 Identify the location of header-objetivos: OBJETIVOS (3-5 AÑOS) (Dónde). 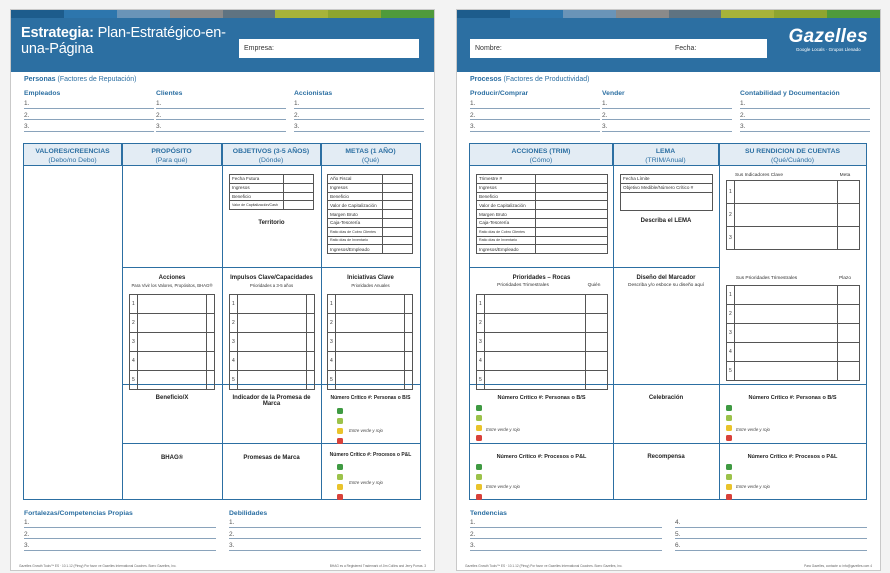
(271, 155).